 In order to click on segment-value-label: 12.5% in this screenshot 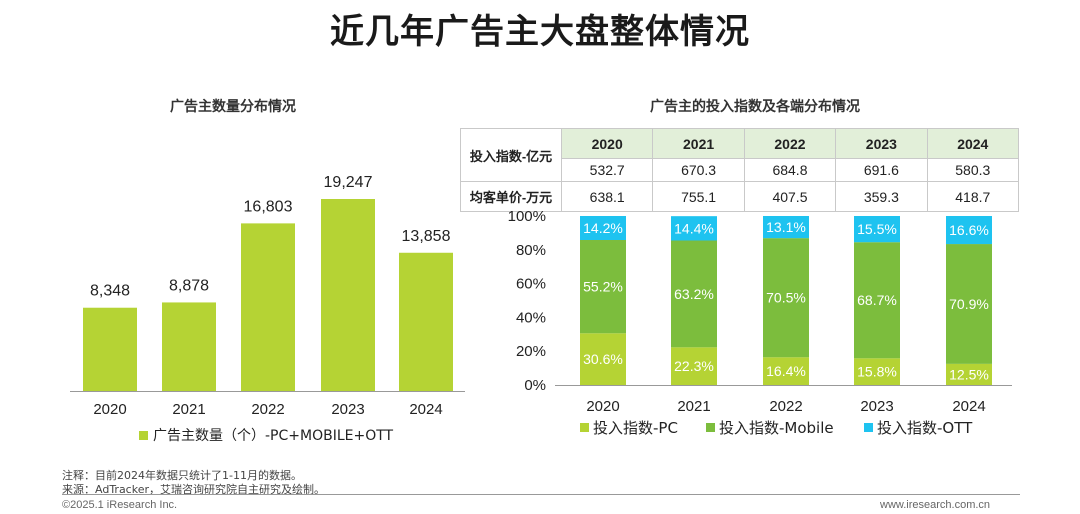, I will do `click(969, 374)`.